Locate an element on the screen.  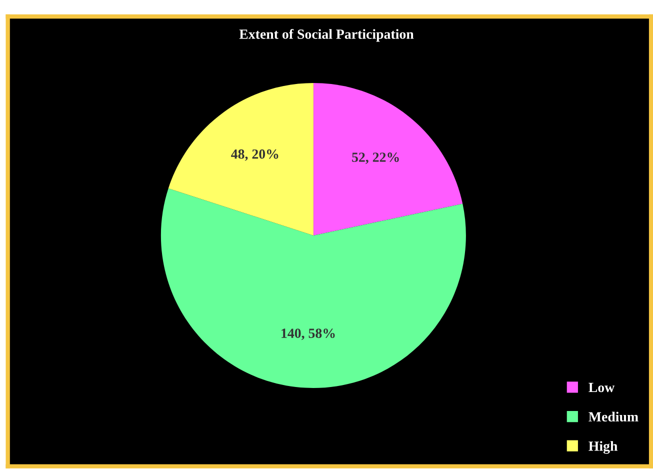
data-label: 48, 20% is located at coordinates (254, 155).